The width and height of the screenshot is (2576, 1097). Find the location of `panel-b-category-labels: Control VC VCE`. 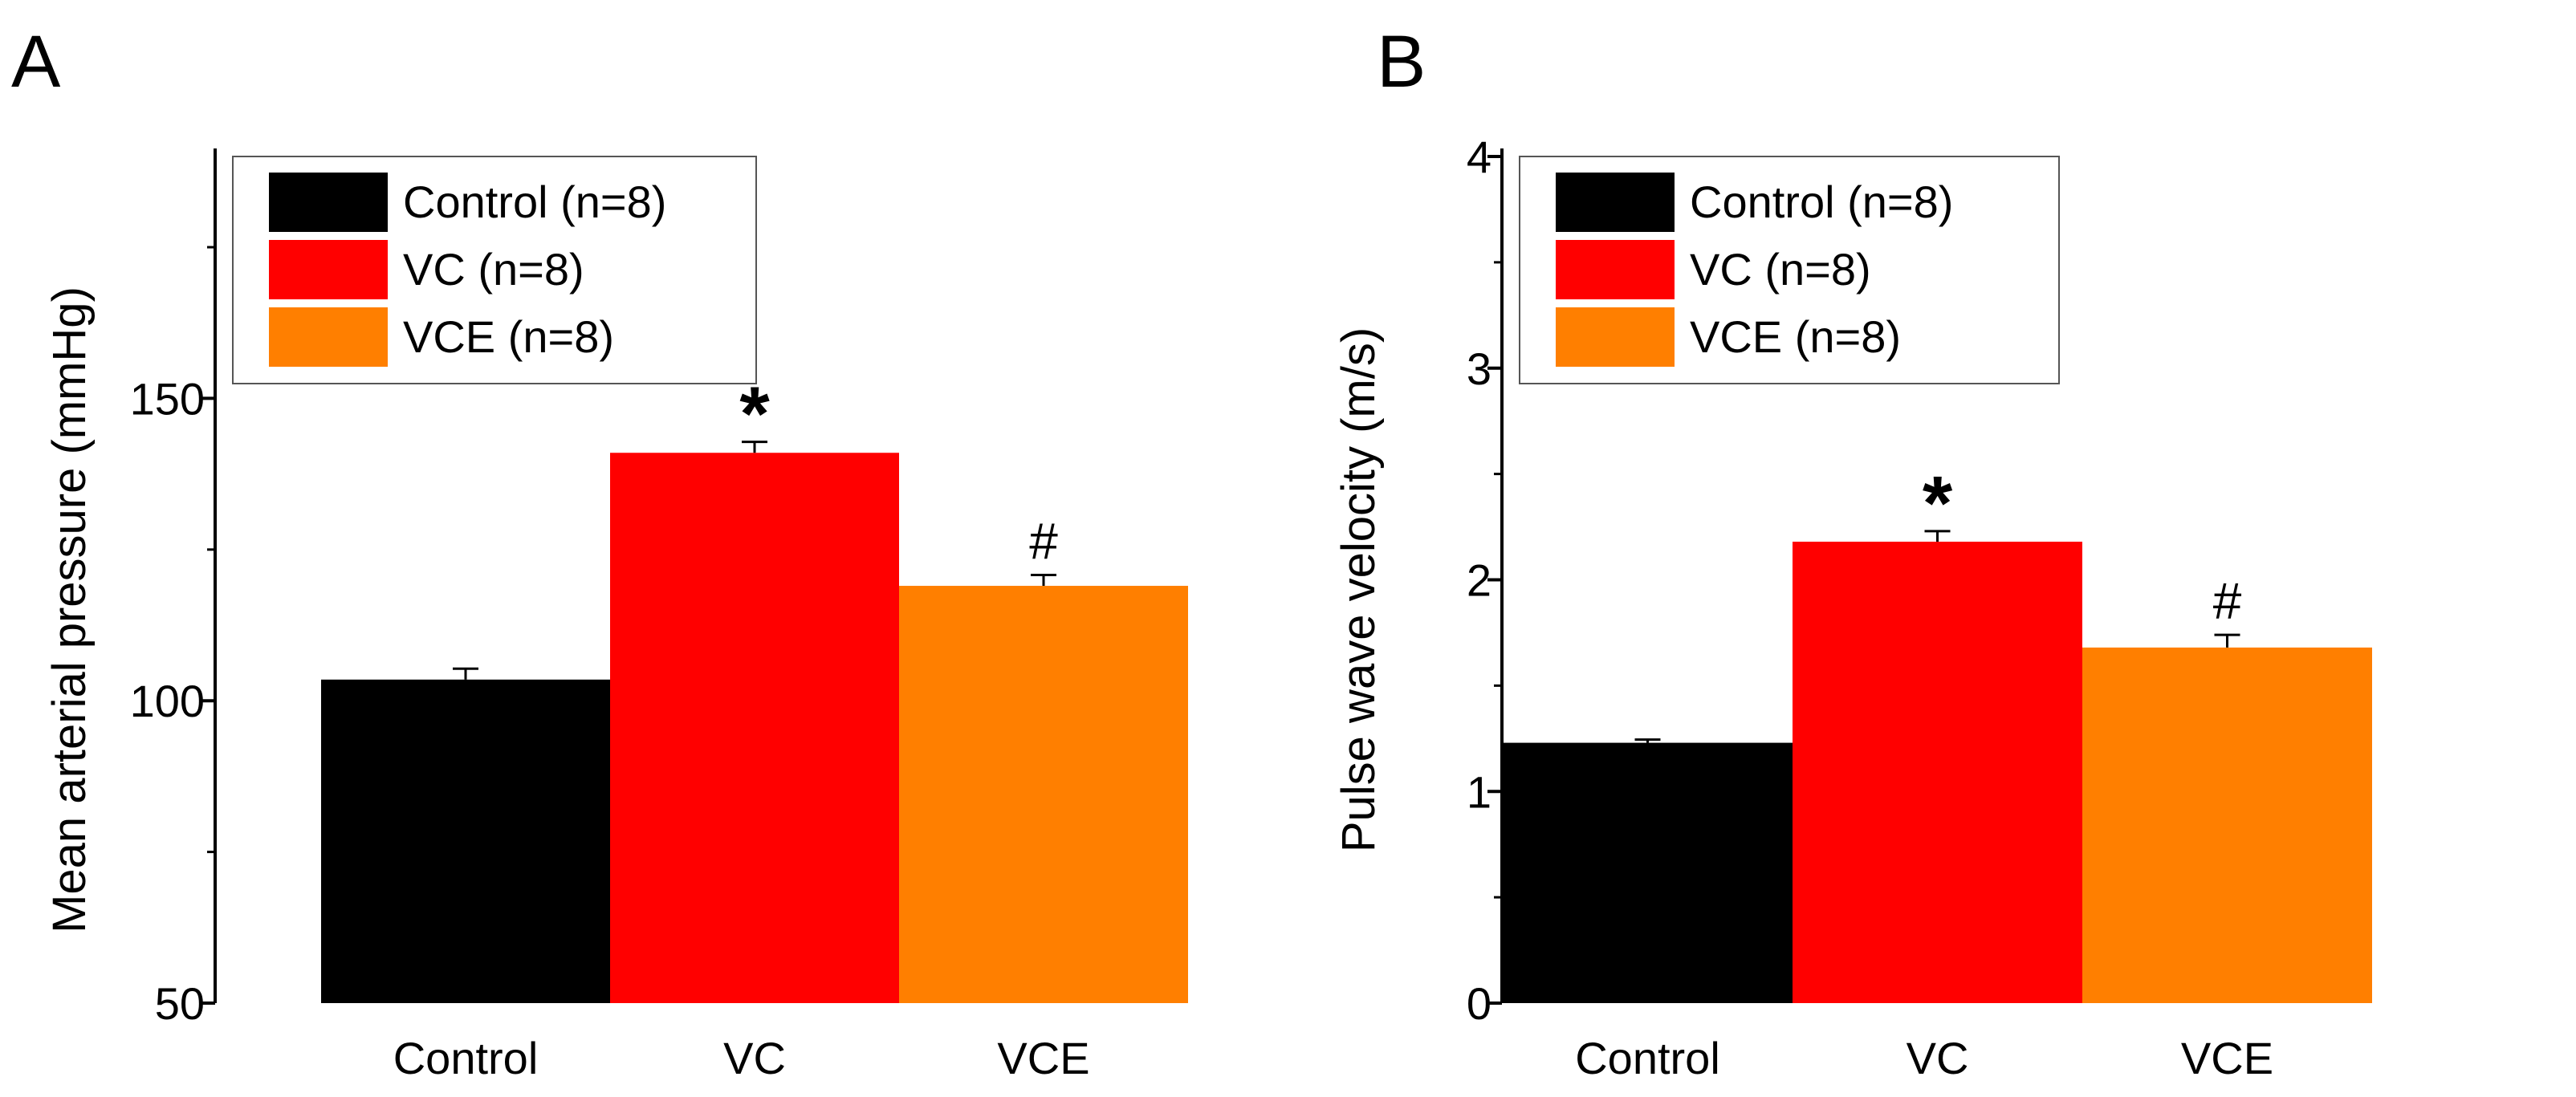

panel-b-category-labels: Control VC VCE is located at coordinates (1924, 1058).